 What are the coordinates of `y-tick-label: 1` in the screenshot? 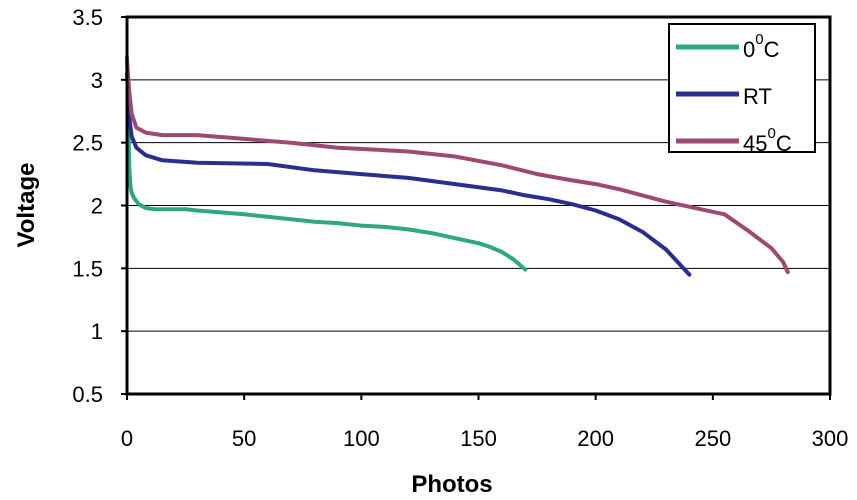 It's located at (97, 331).